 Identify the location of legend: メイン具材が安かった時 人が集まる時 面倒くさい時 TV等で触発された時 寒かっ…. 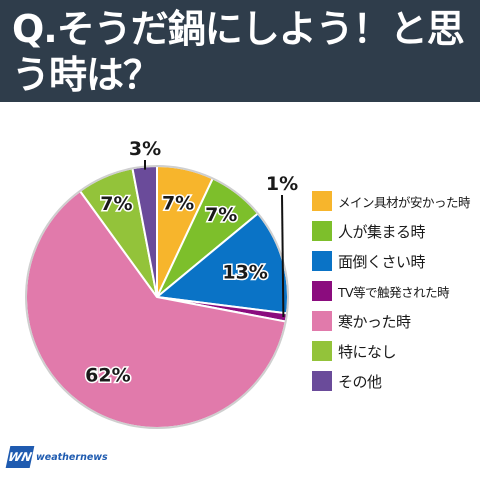
(391, 291).